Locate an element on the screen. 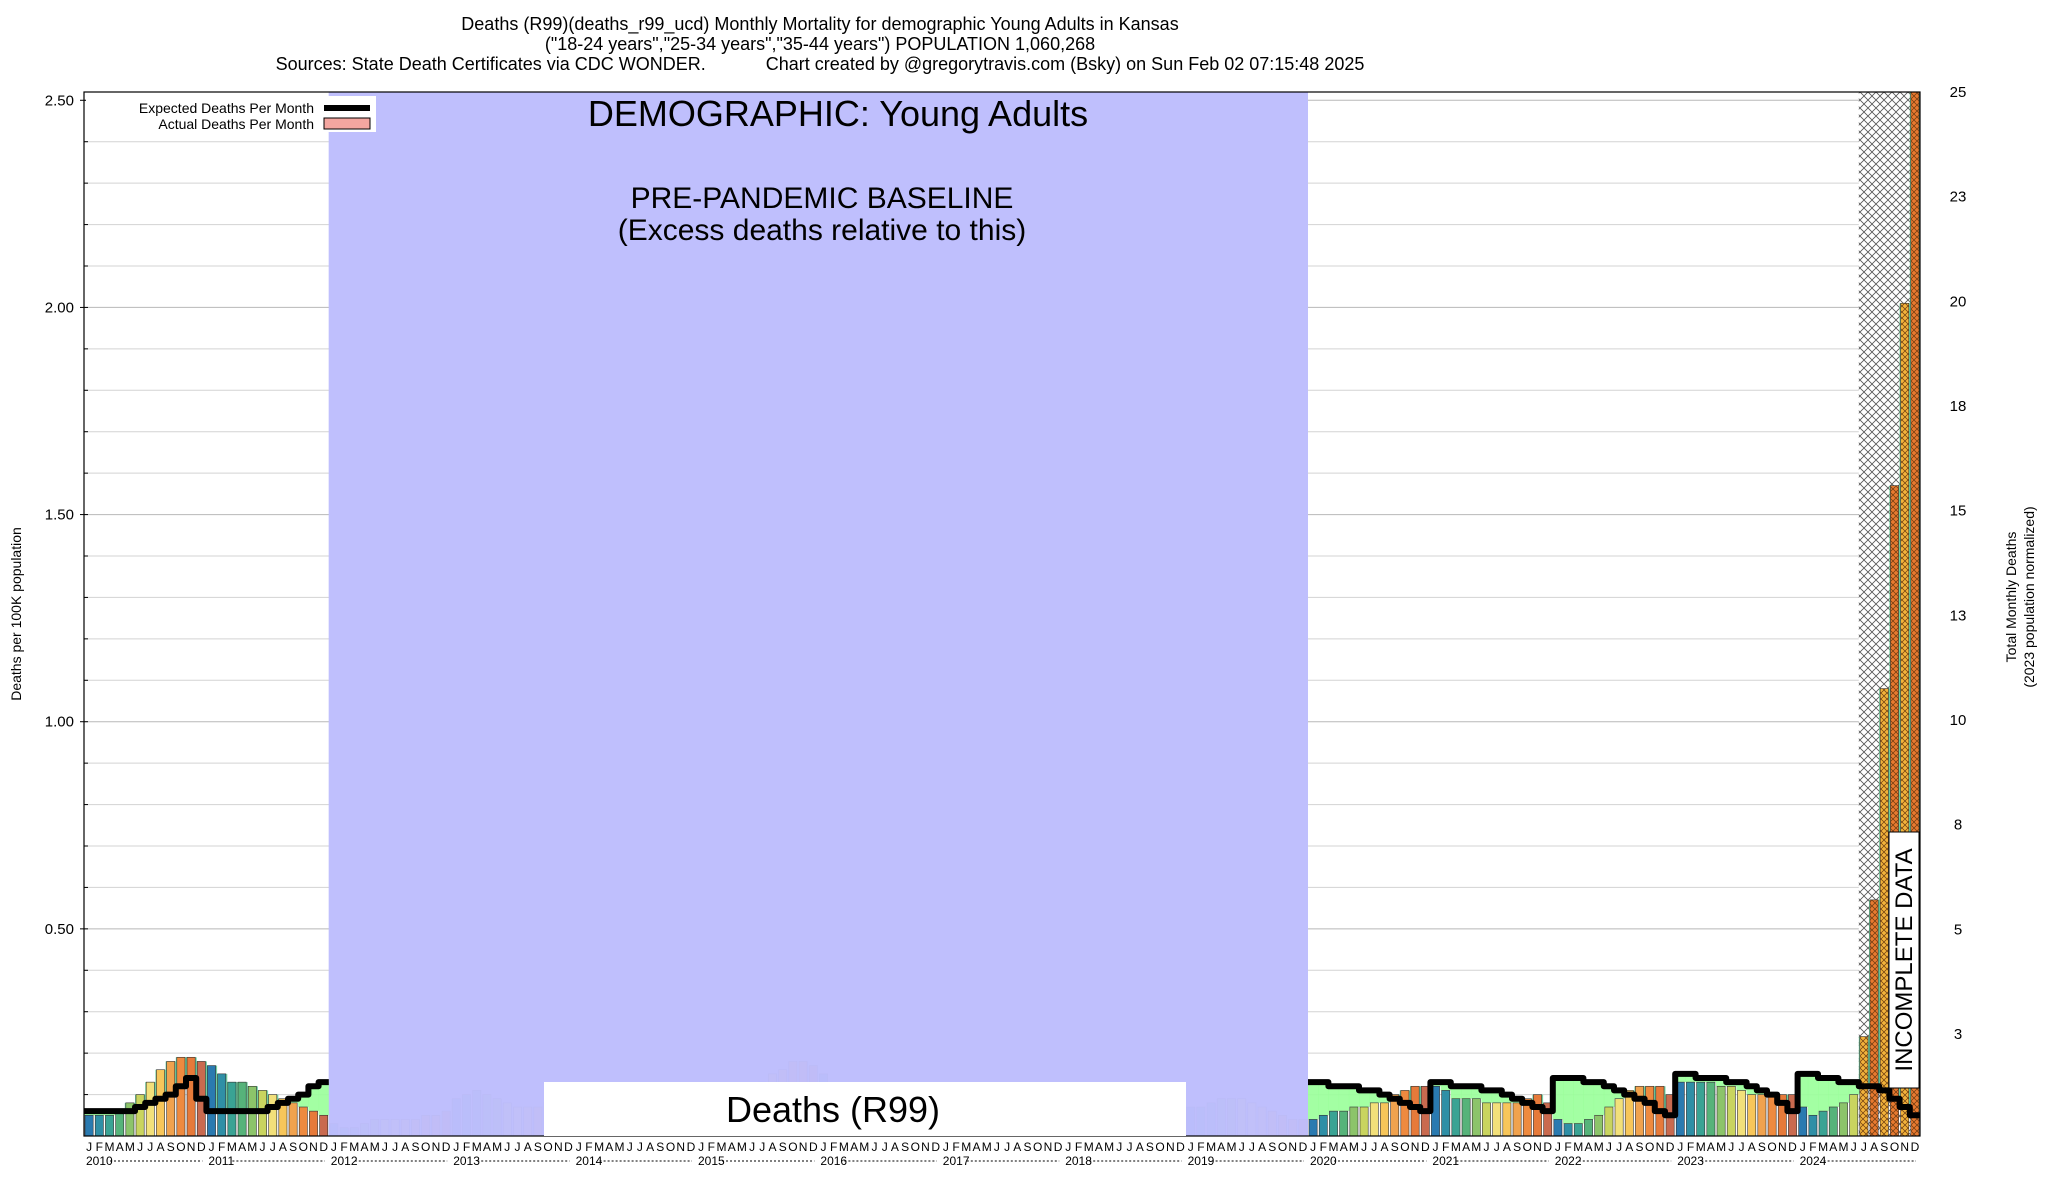 This screenshot has width=2048, height=1200. incomplete-data-text: INCOMPLETE DATA is located at coordinates (1904, 959).